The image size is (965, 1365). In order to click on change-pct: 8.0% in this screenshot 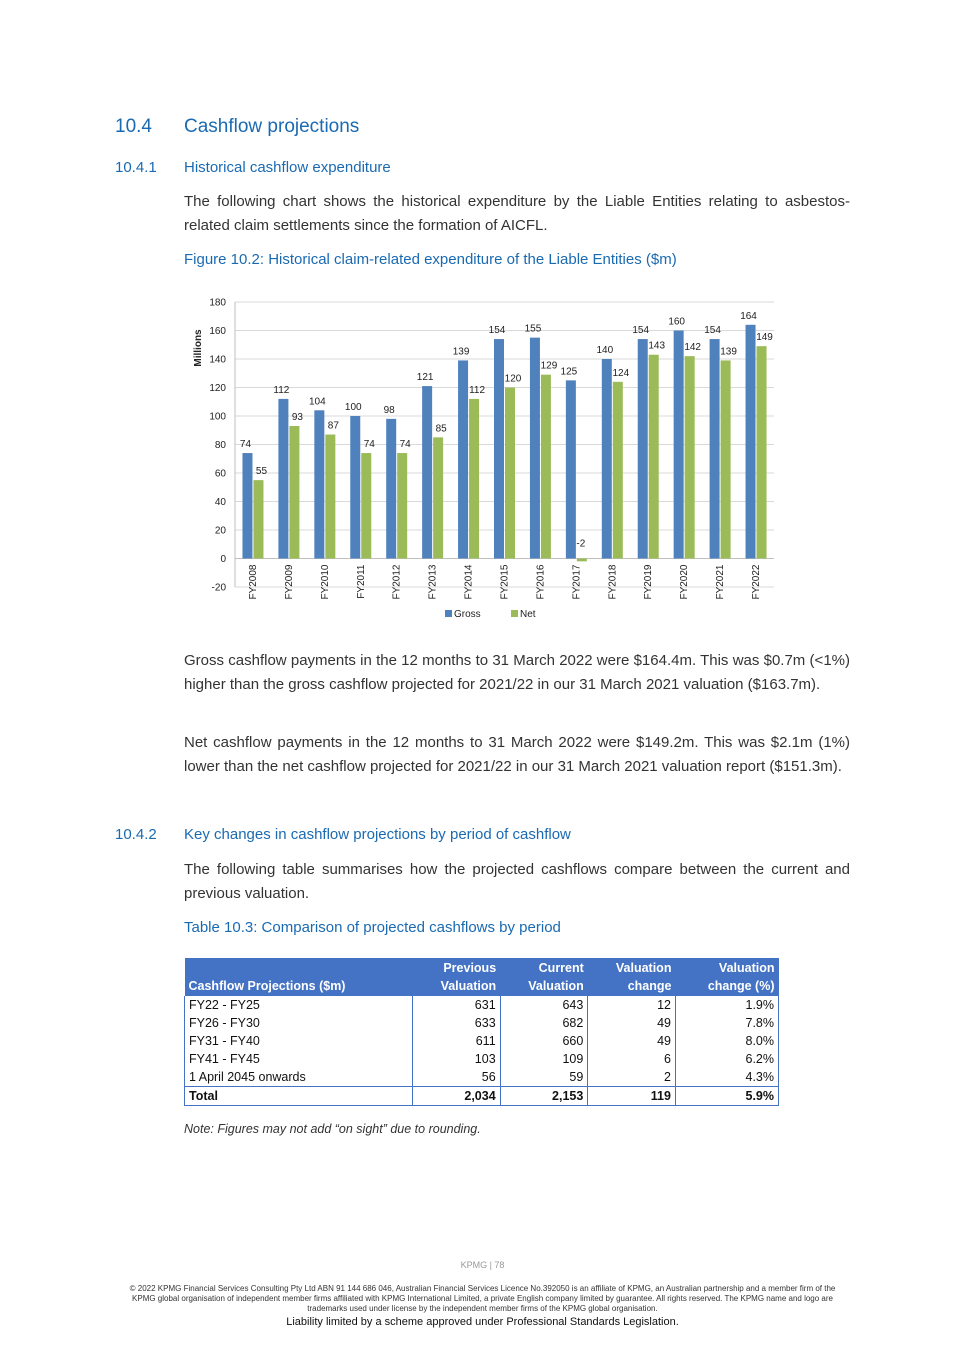, I will do `click(727, 1041)`.